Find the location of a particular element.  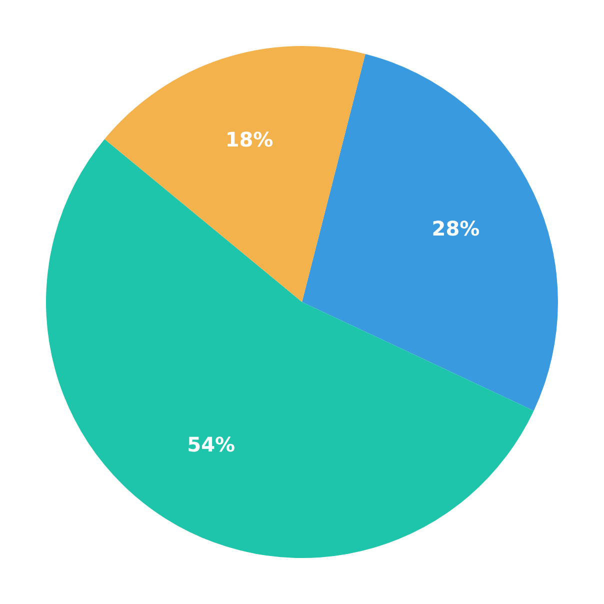

data-label: 54% is located at coordinates (211, 444).